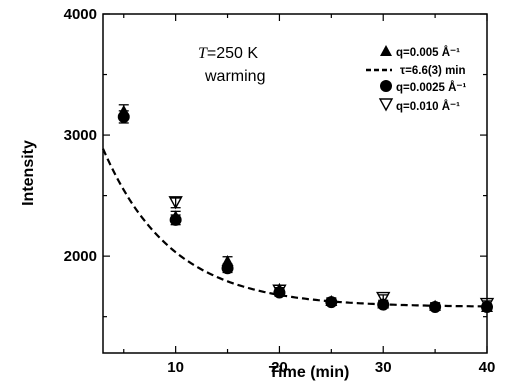 Image resolution: width=505 pixels, height=383 pixels. Describe the element at coordinates (383, 367) in the screenshot. I see `x-tick-label: 30` at that location.